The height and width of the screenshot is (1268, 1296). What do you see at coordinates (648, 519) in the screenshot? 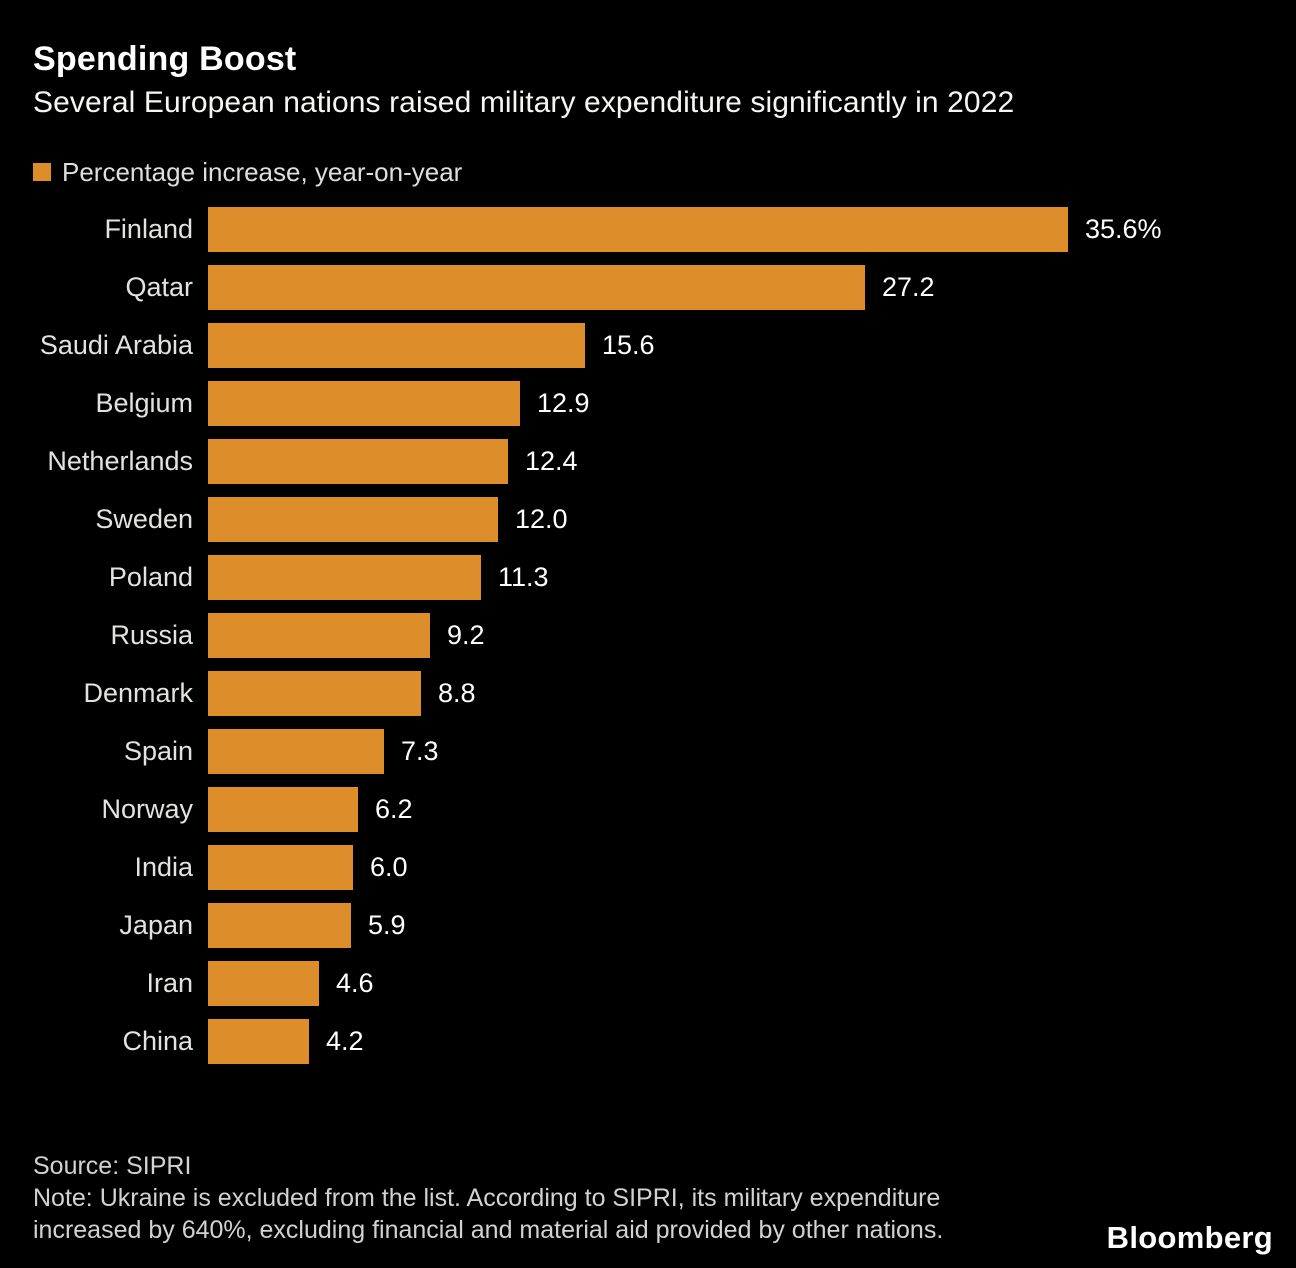
I see `bar-row: Sweden 12.0` at bounding box center [648, 519].